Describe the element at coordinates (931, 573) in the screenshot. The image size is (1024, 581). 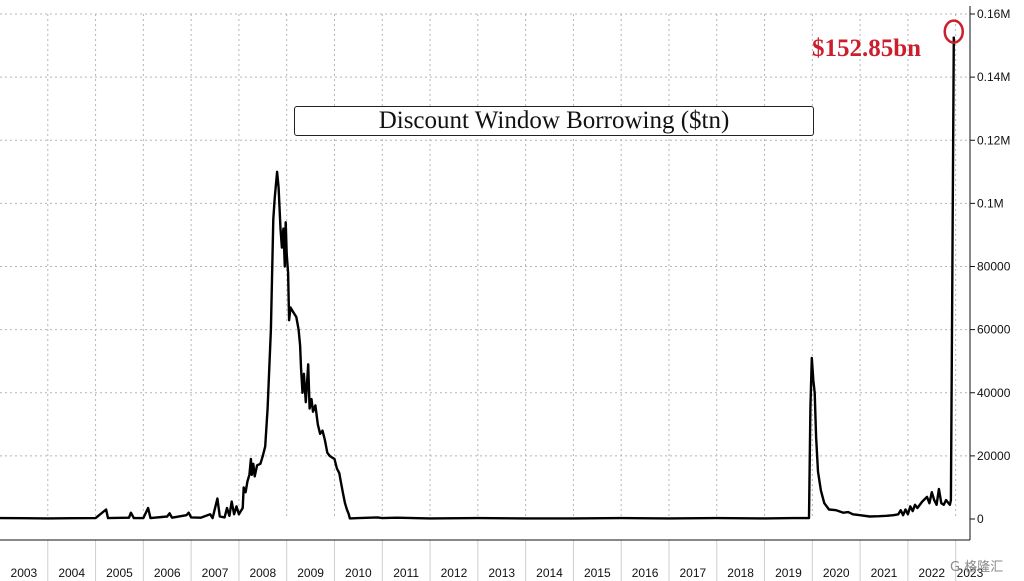
I see `x-tick-label: 2022` at that location.